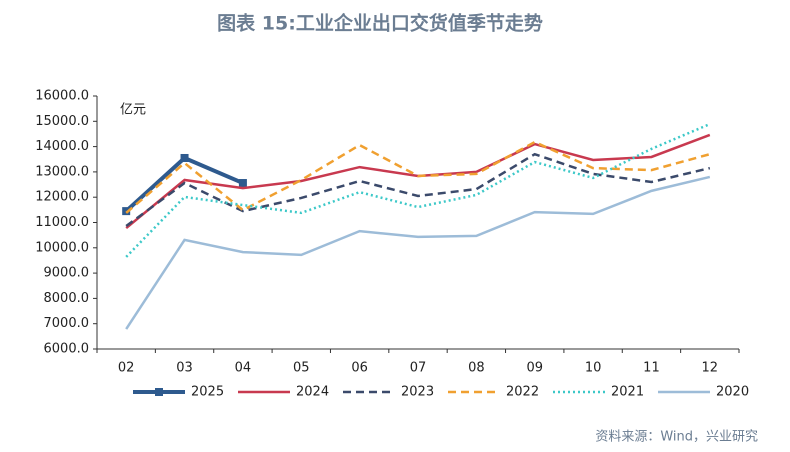 The image size is (790, 452). What do you see at coordinates (380, 23) in the screenshot?
I see `chart-title: 图表 15:工业企业出口交货值季节走势` at bounding box center [380, 23].